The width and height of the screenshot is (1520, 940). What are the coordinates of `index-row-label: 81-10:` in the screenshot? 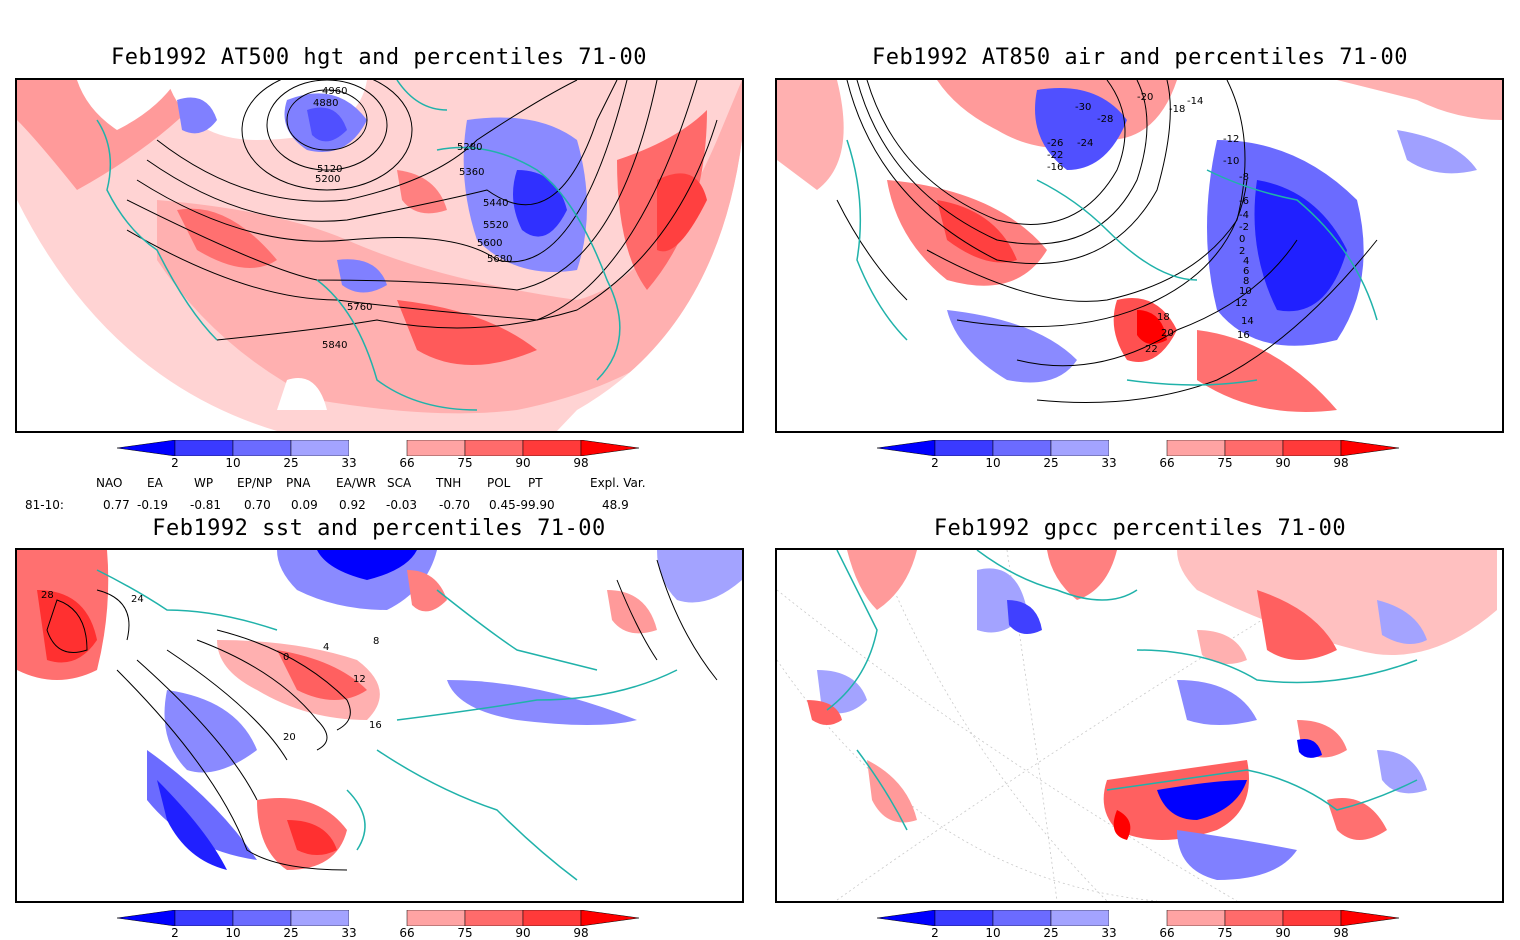 It's located at (44, 505).